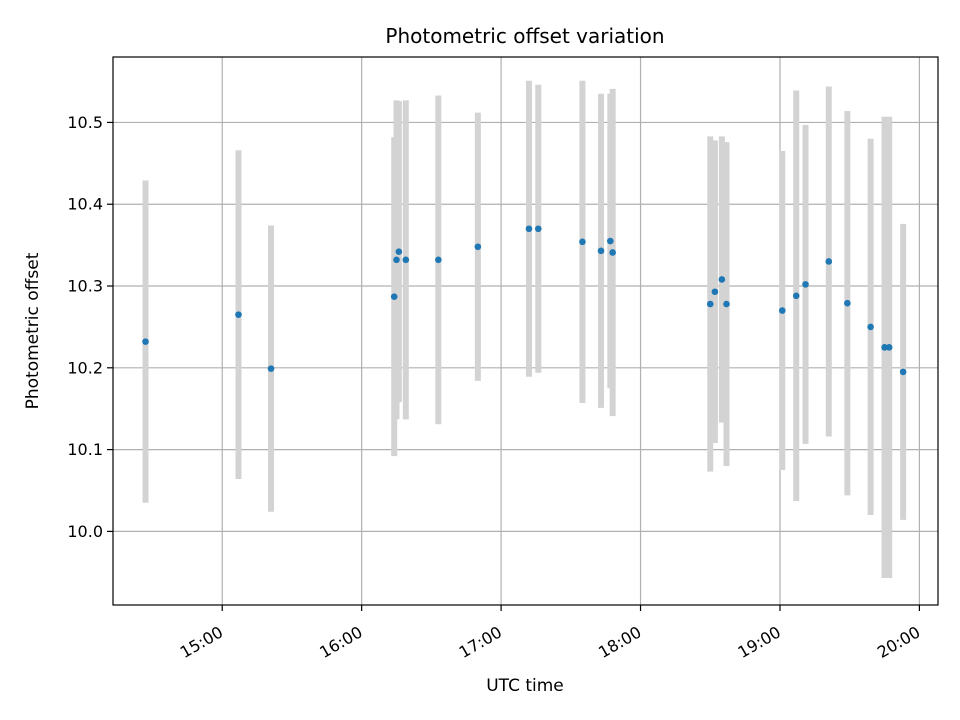 The image size is (960, 720). I want to click on y-tick-label: 10.1, so click(85, 449).